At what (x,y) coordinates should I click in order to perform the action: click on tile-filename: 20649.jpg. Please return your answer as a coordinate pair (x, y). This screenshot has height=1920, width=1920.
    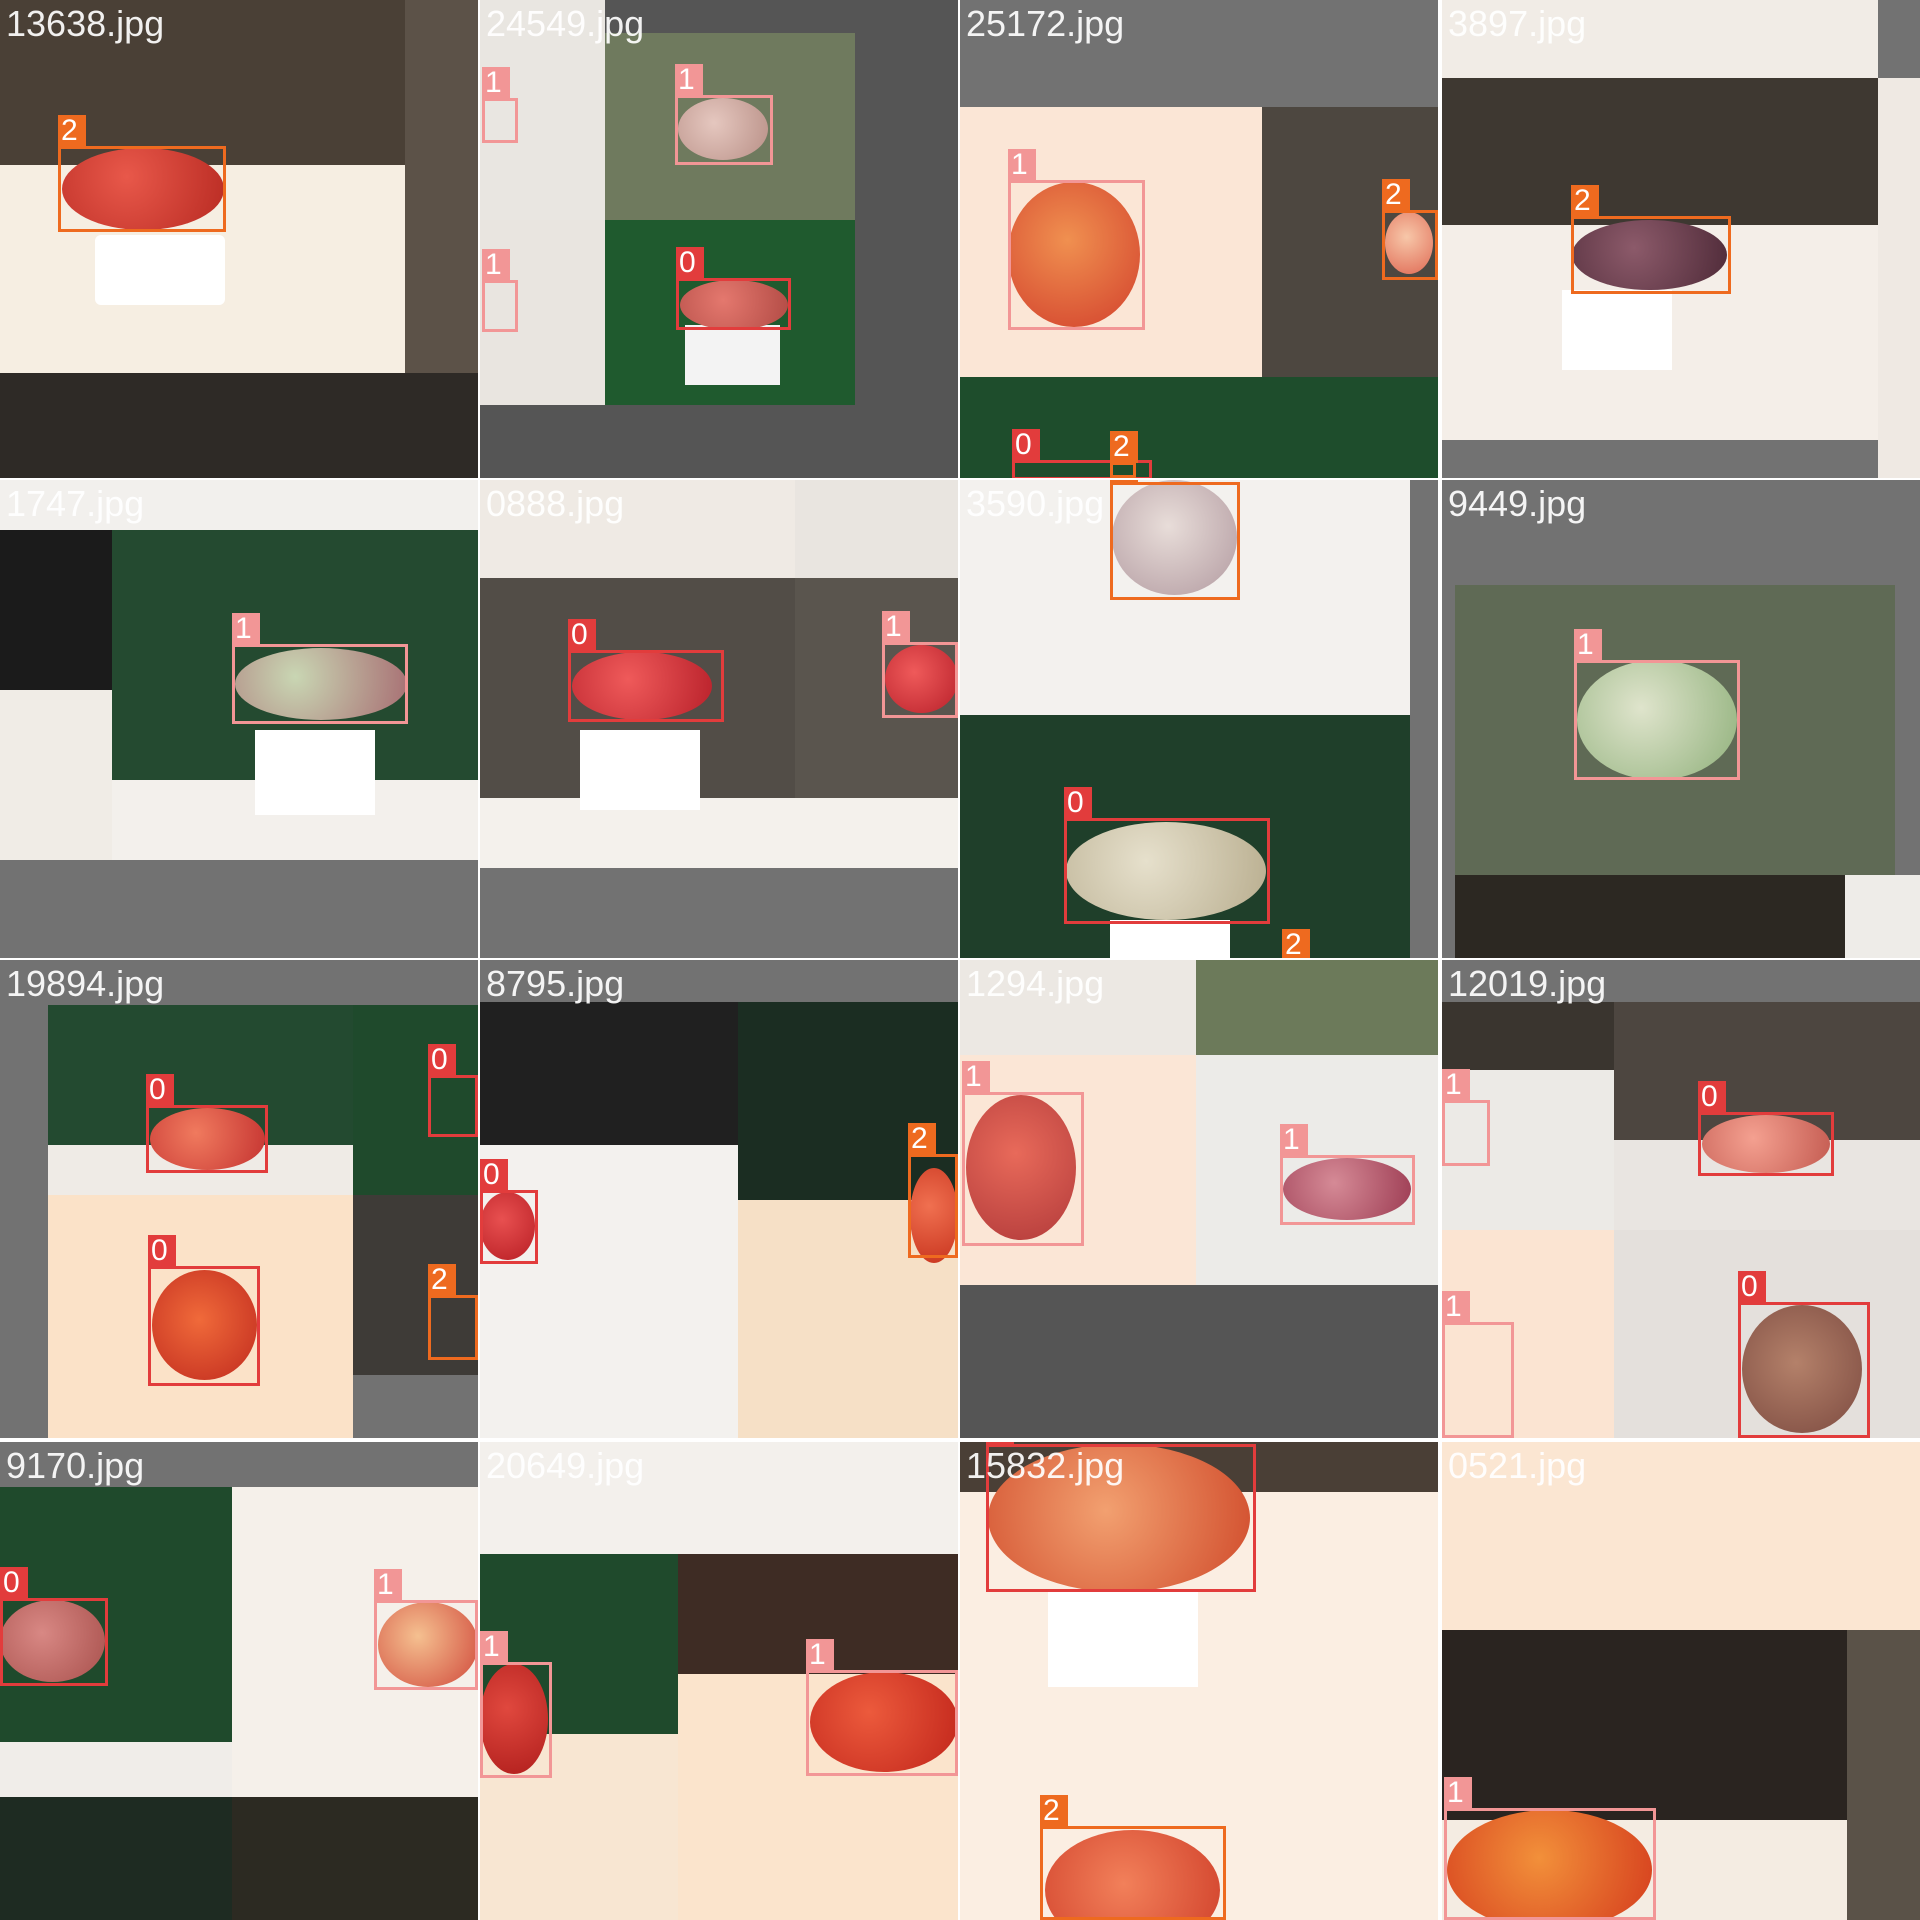
    Looking at the image, I should click on (565, 1465).